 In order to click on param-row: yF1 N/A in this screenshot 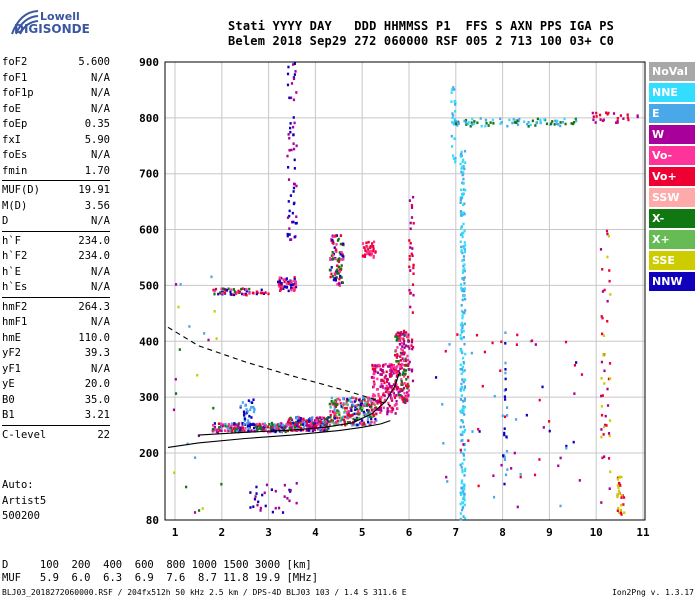, I will do `click(56, 370)`.